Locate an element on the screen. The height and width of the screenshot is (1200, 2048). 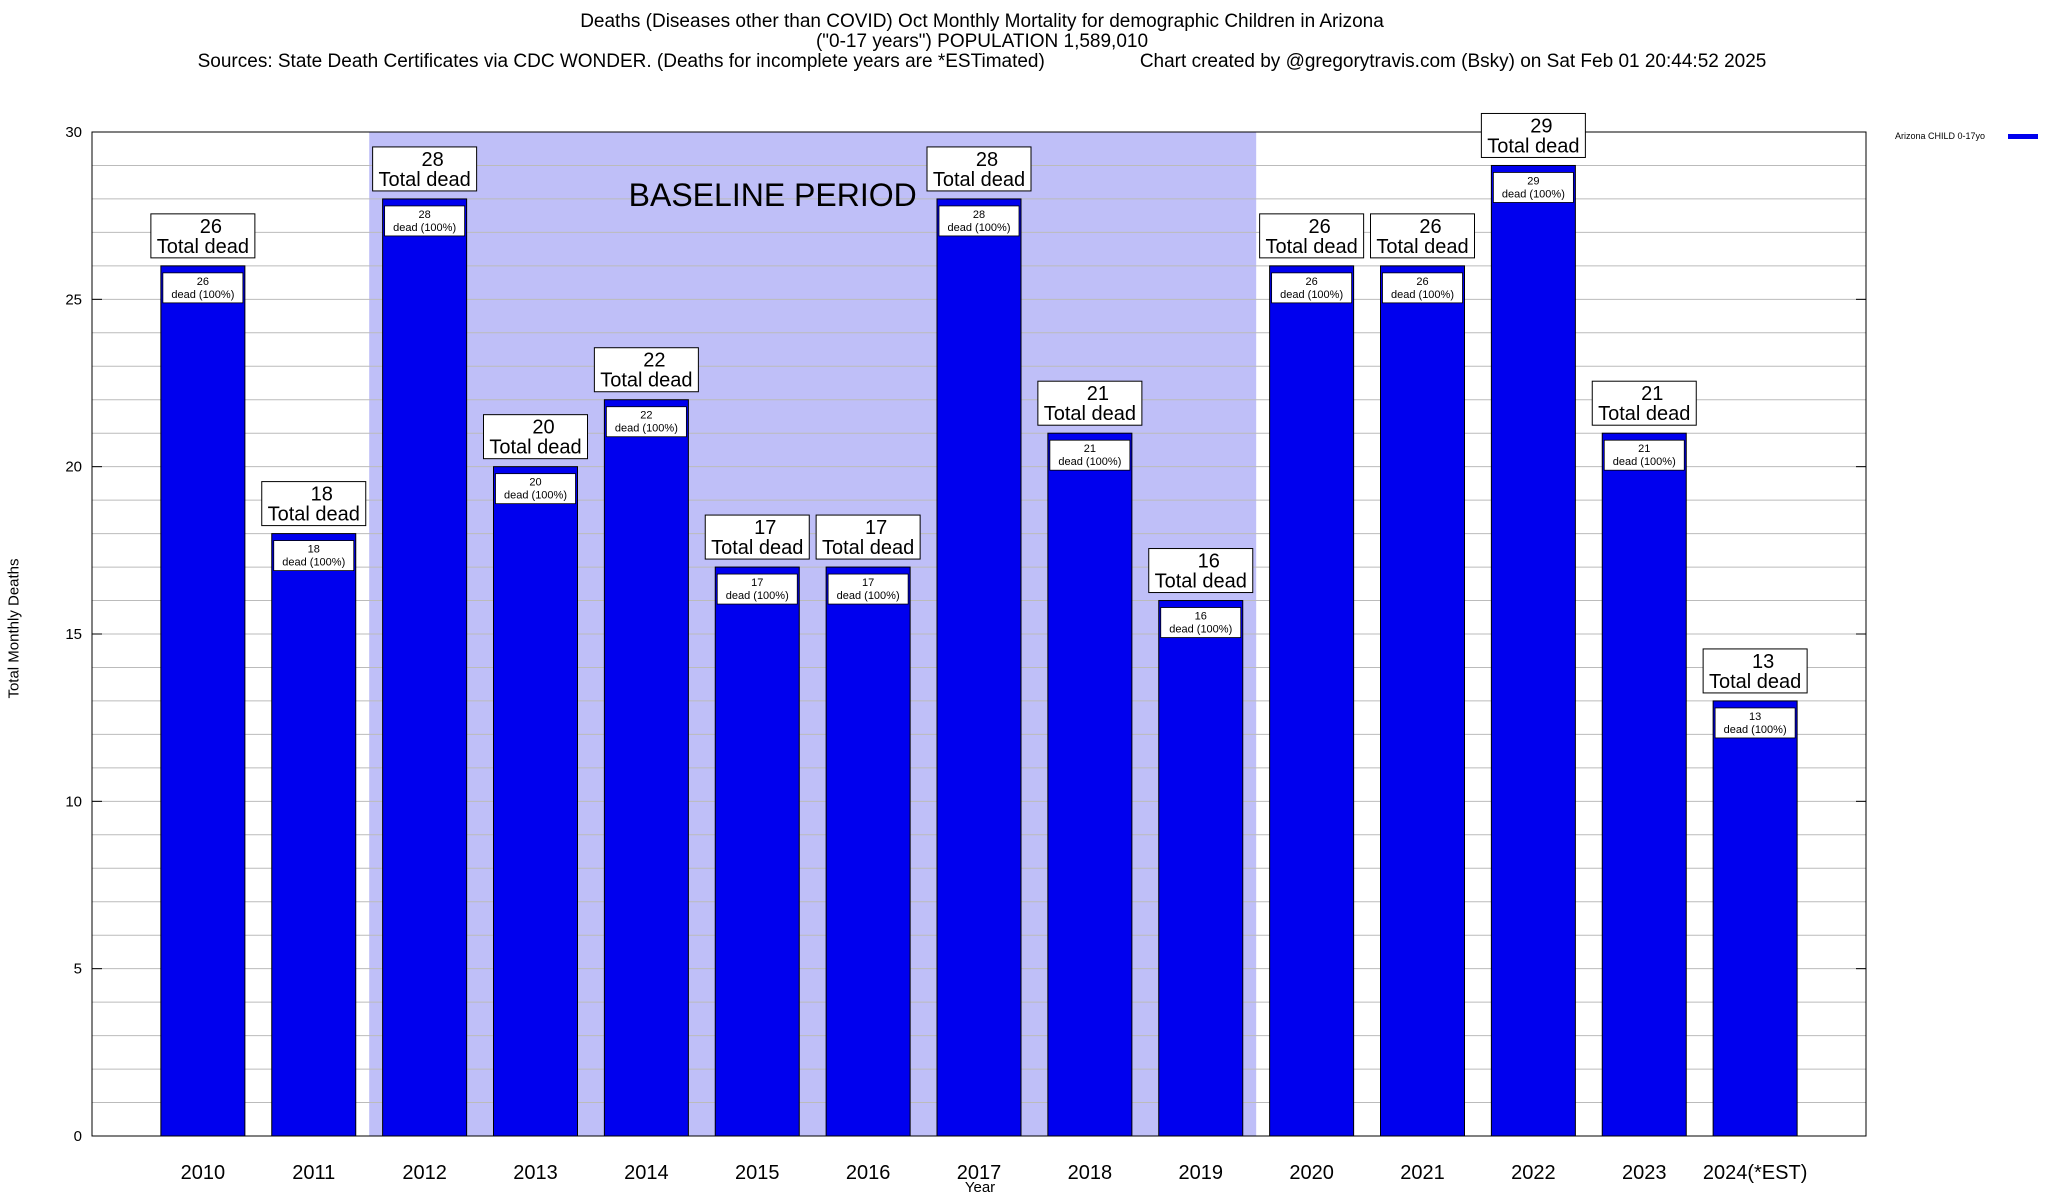
bar-inner-value: 20 is located at coordinates (535, 483).